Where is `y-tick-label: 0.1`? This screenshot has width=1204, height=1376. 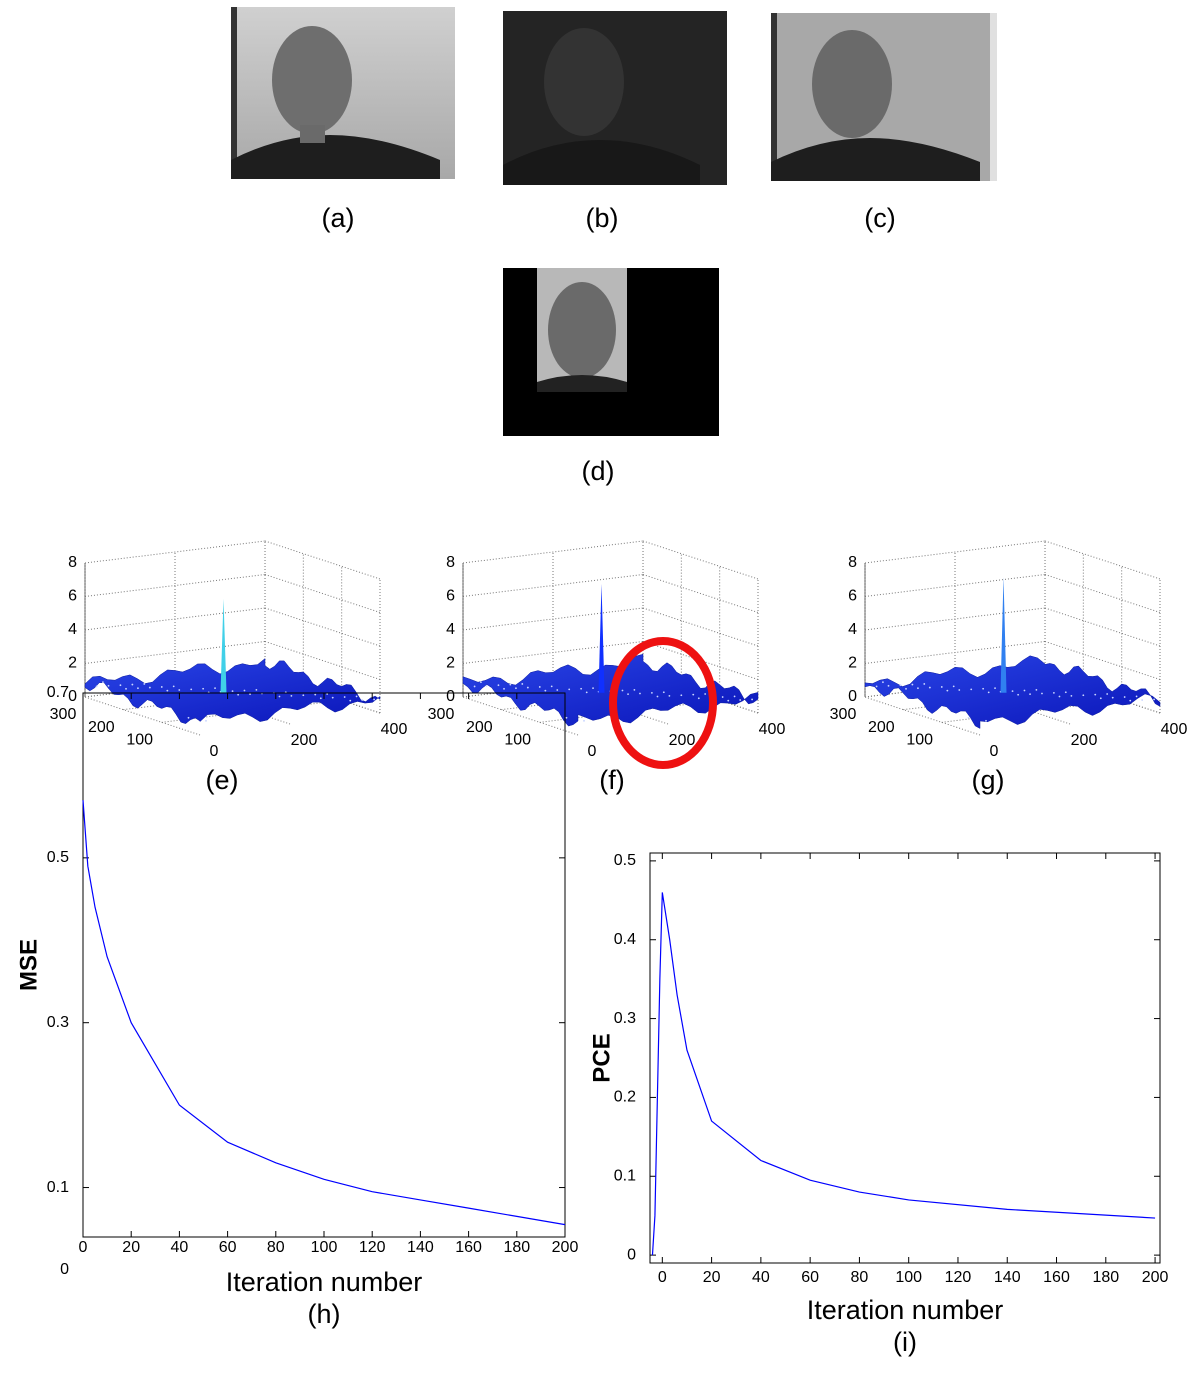
y-tick-label: 0.1 is located at coordinates (58, 1187).